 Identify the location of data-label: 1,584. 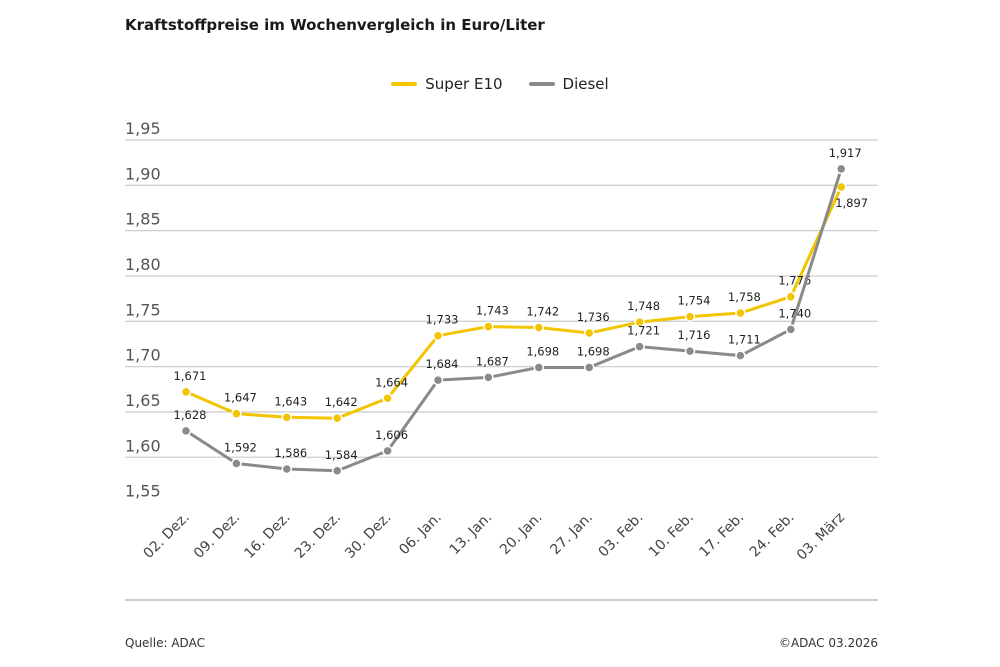
(341, 455).